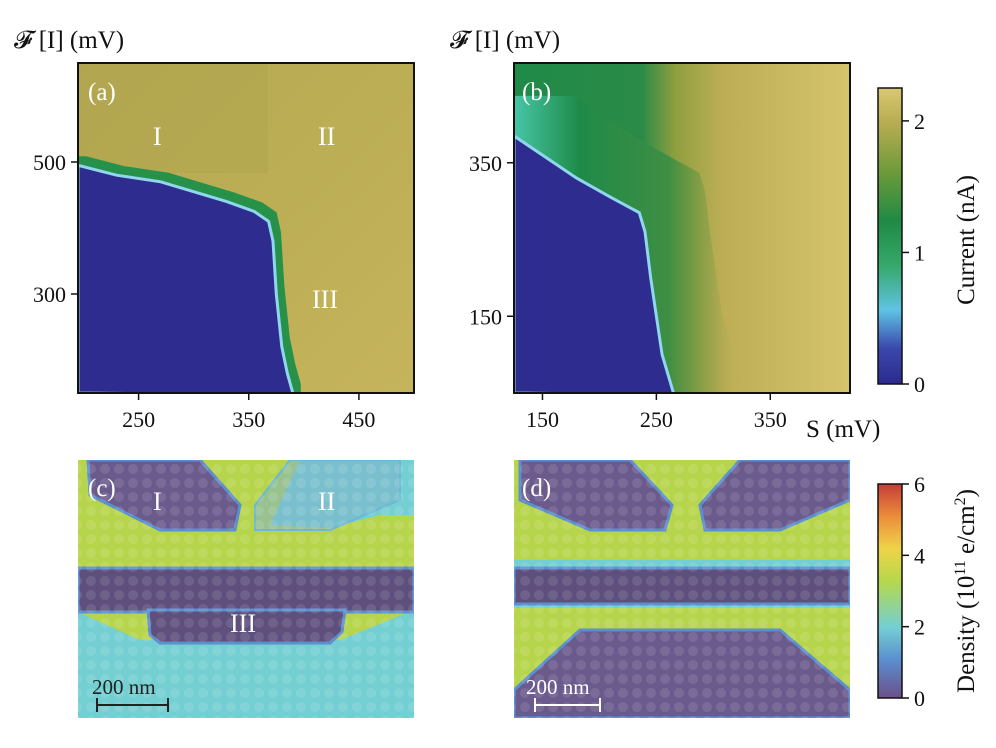 The height and width of the screenshot is (748, 996). I want to click on panel-b-ticks: 150 250 350 150 350, so click(628, 291).